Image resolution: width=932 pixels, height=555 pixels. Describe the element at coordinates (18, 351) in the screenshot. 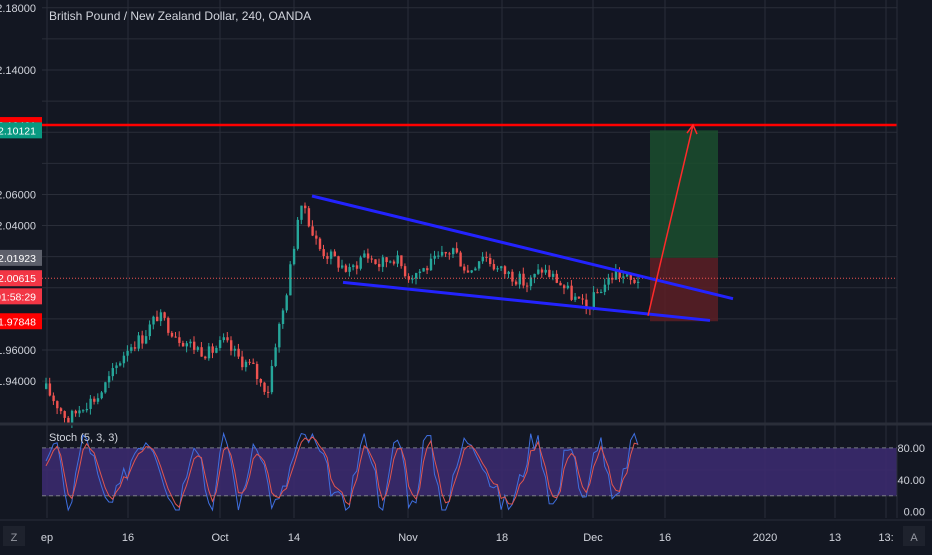

I see `y-tick-label: 1.96000` at that location.